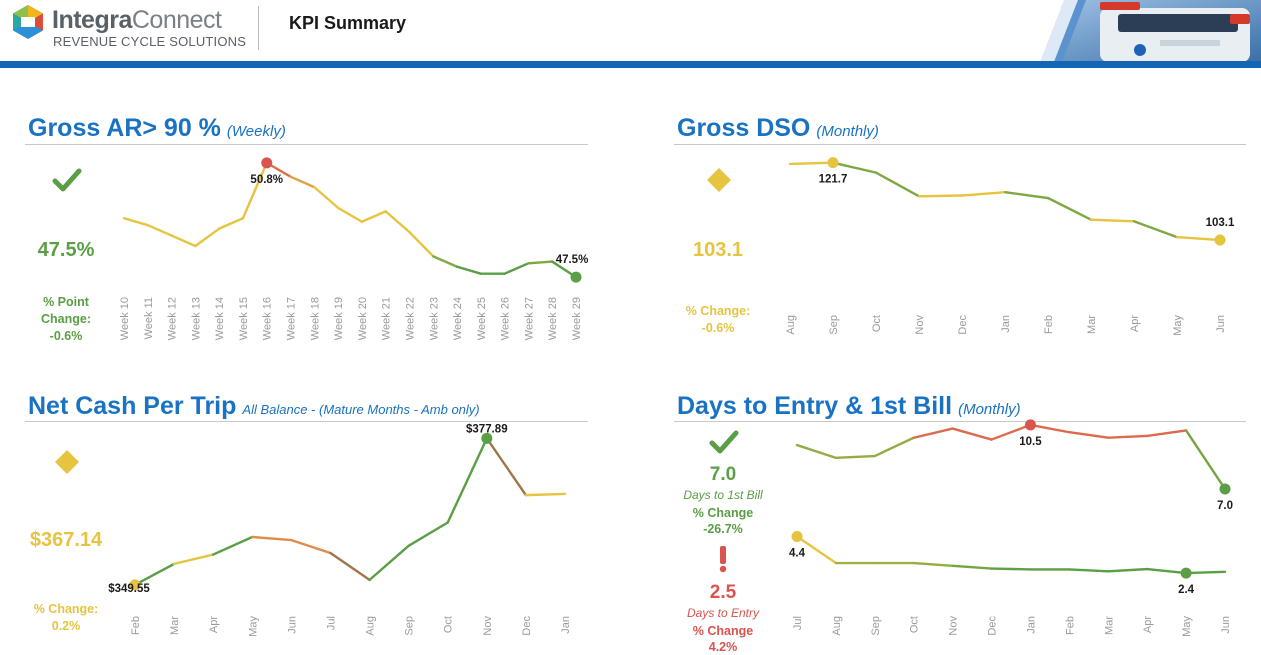 The height and width of the screenshot is (655, 1261). What do you see at coordinates (66, 618) in the screenshot?
I see `net-cash-change: % Change: 0.2%` at bounding box center [66, 618].